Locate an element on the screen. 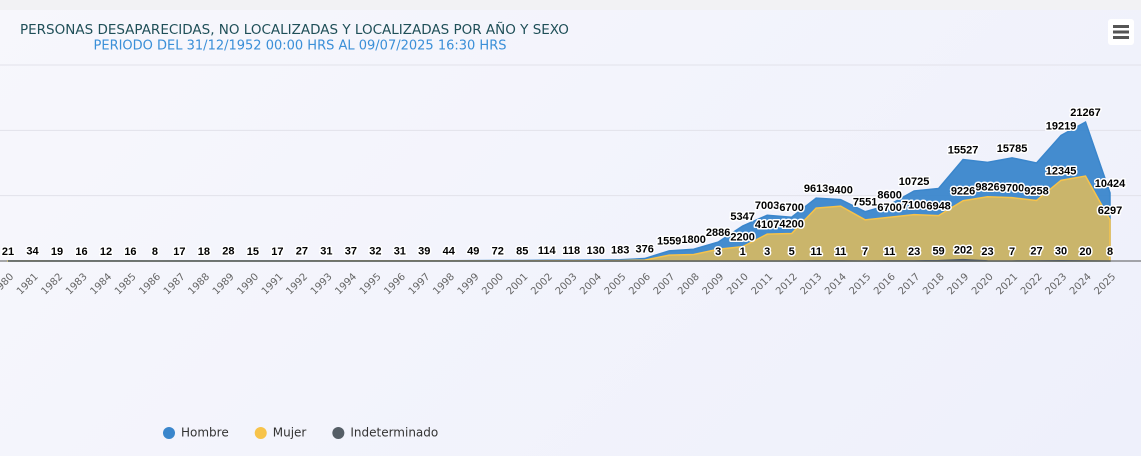 The width and height of the screenshot is (1141, 456). x-tick-label: 2015 is located at coordinates (861, 284).